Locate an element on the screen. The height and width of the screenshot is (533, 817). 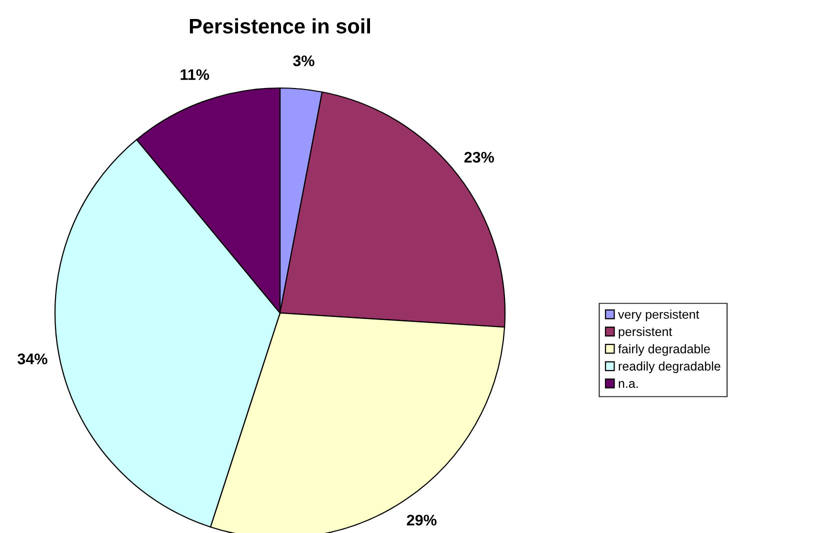
data-label: 23% is located at coordinates (479, 157).